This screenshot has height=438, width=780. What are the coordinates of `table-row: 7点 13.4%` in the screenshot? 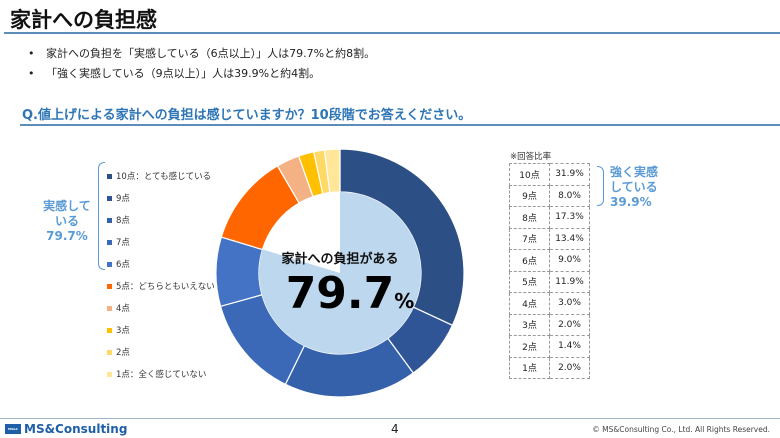 It's located at (549, 238).